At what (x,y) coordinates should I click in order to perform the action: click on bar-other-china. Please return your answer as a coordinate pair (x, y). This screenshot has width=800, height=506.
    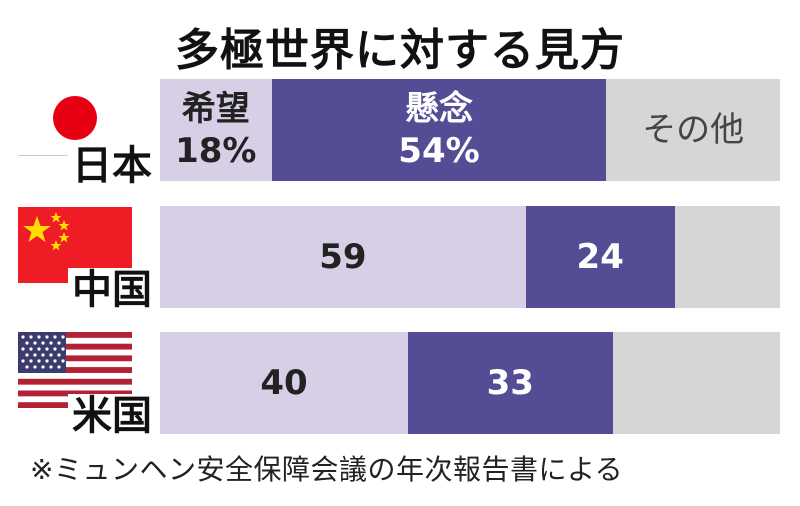
    Looking at the image, I should click on (727, 257).